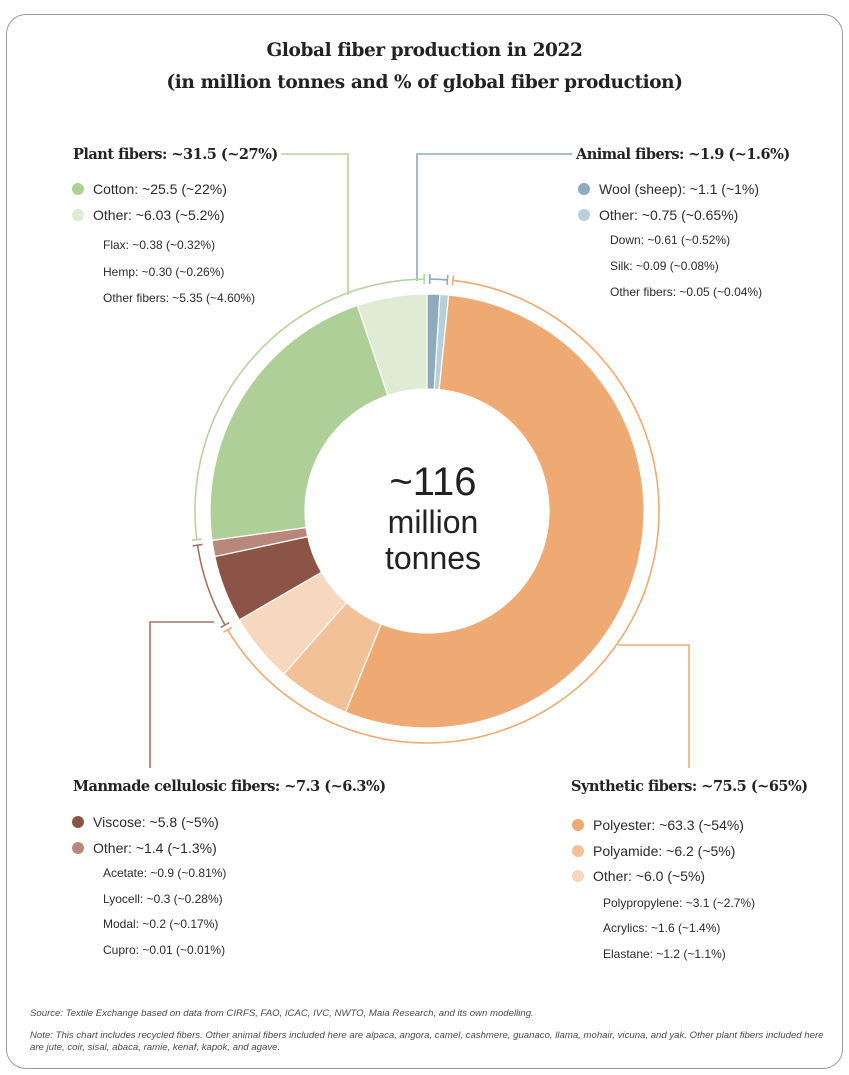 Image resolution: width=849 pixels, height=1075 pixels. Describe the element at coordinates (78, 822) in the screenshot. I see `viscose-swatch` at that location.